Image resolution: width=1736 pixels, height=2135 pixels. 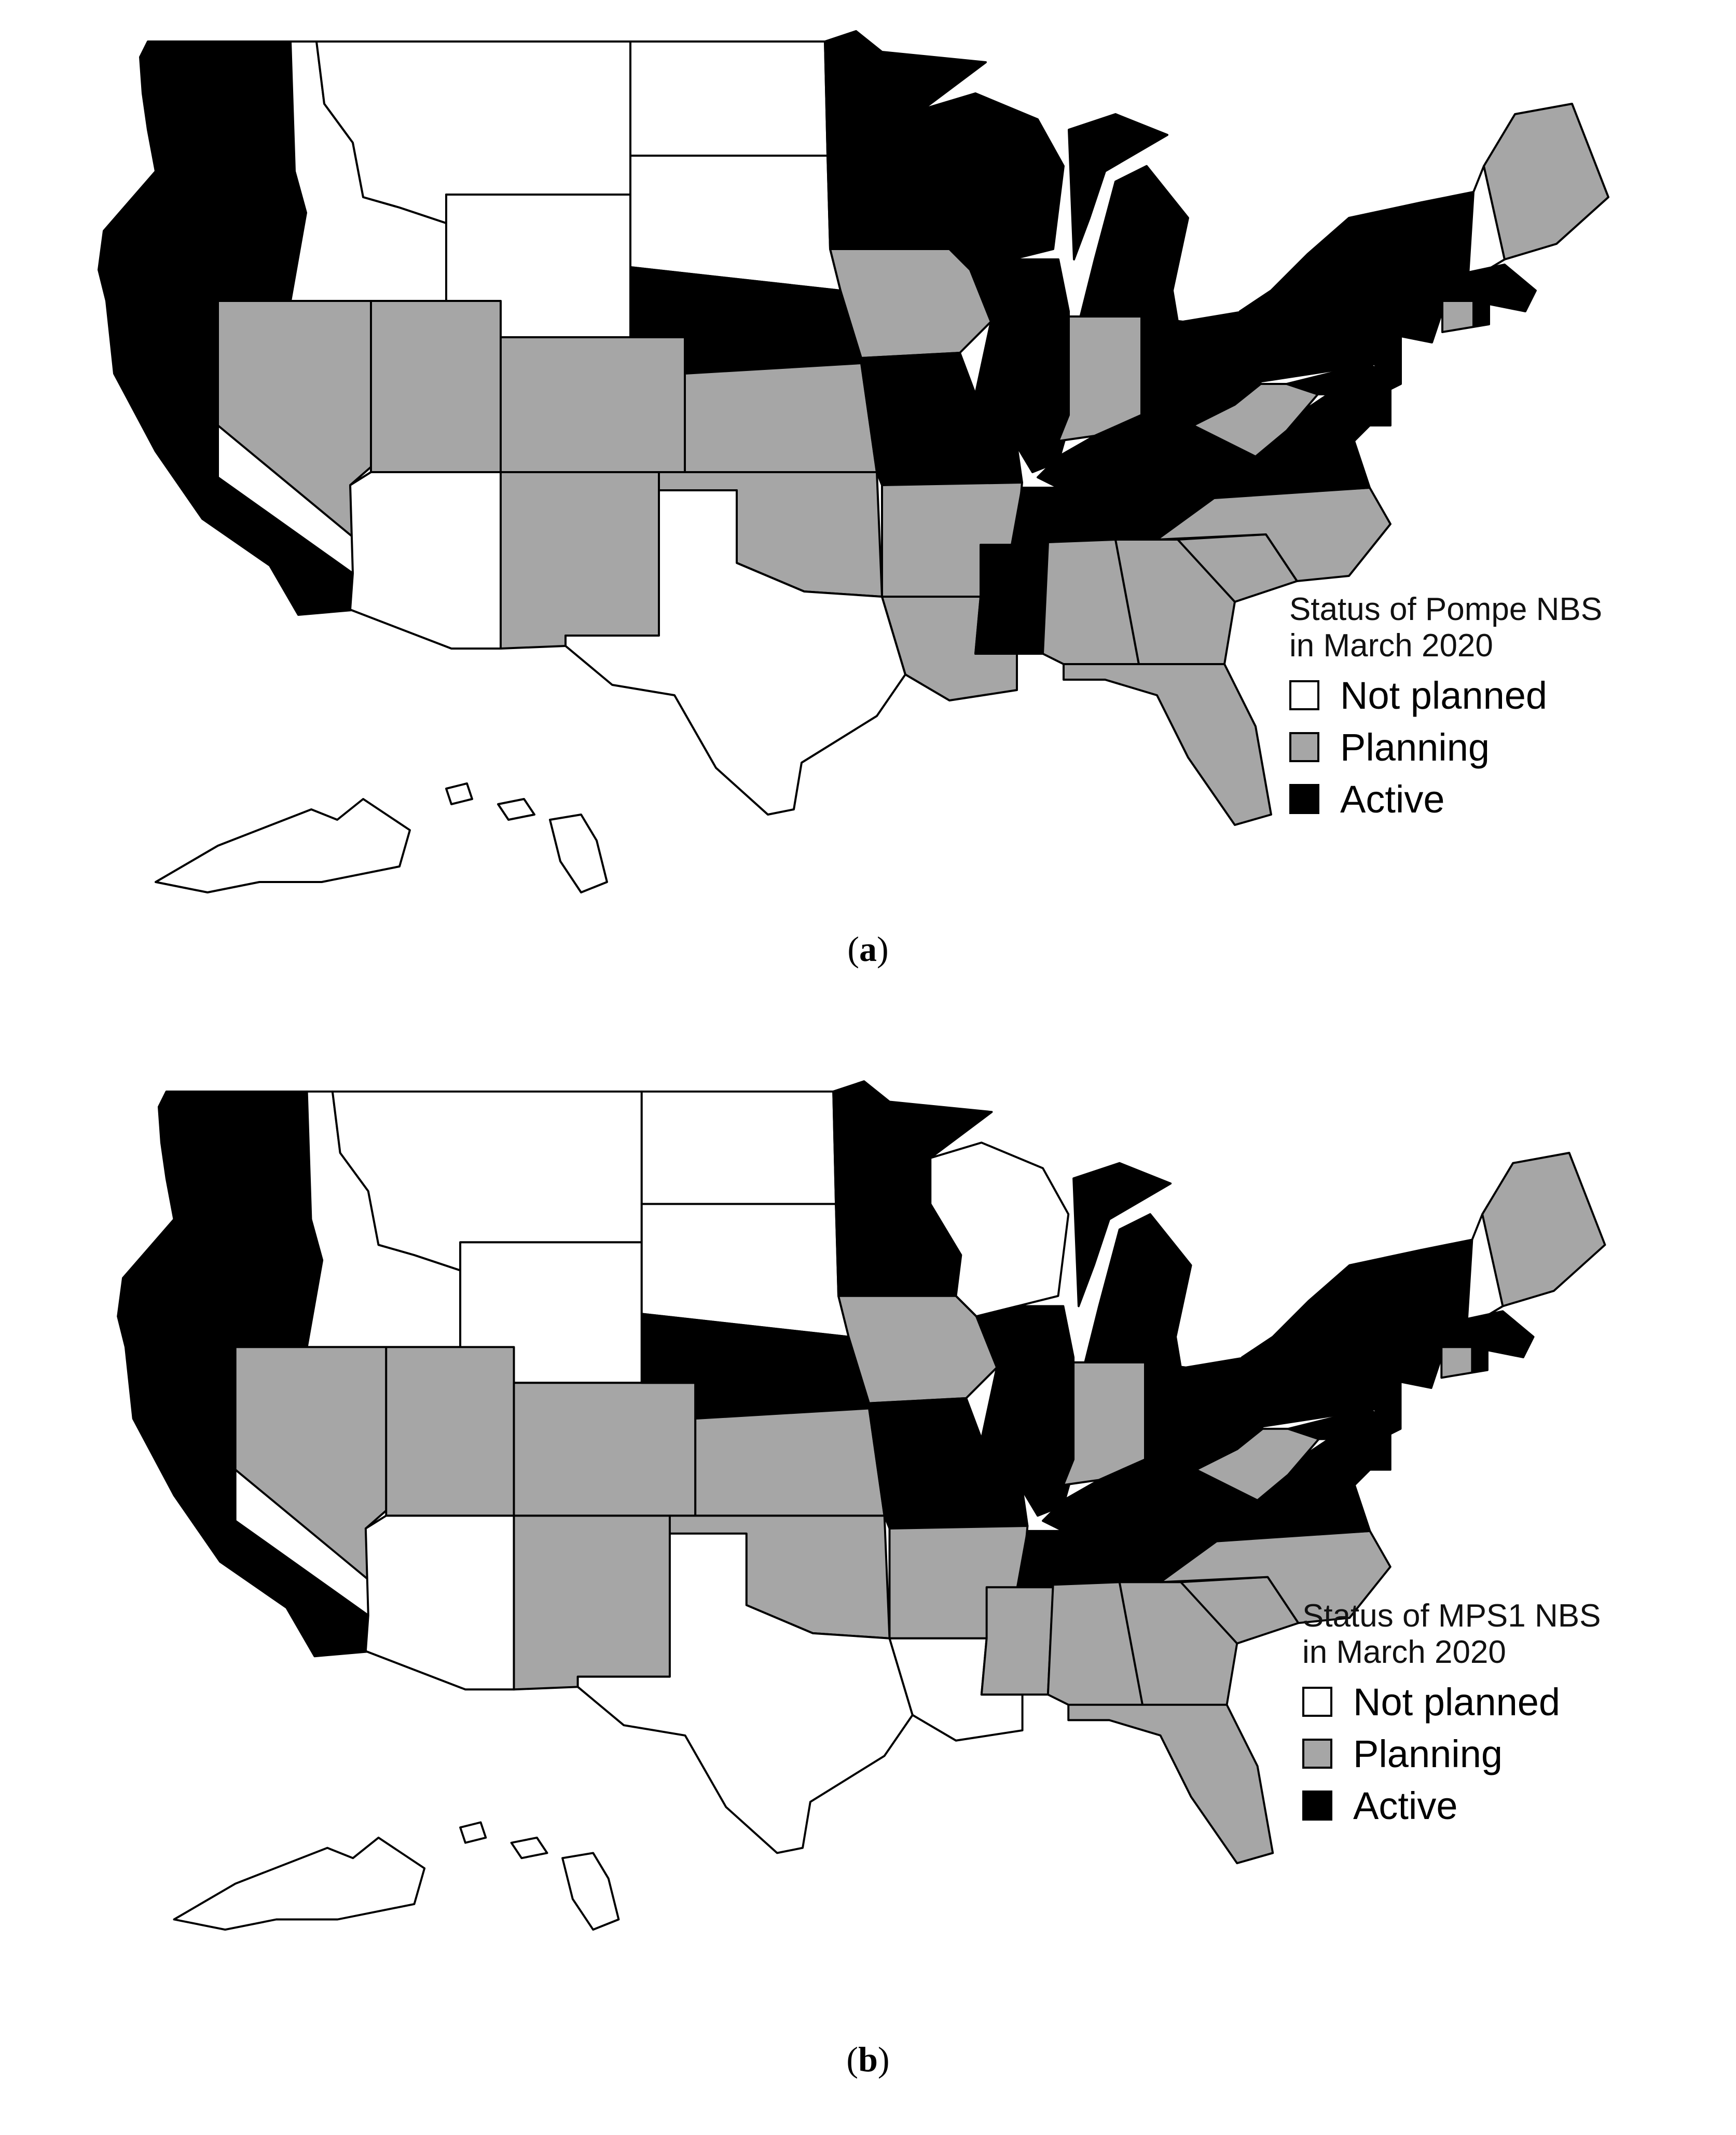 What do you see at coordinates (1446, 627) in the screenshot?
I see `legend-title: Status of Pompe NBS in March 2020` at bounding box center [1446, 627].